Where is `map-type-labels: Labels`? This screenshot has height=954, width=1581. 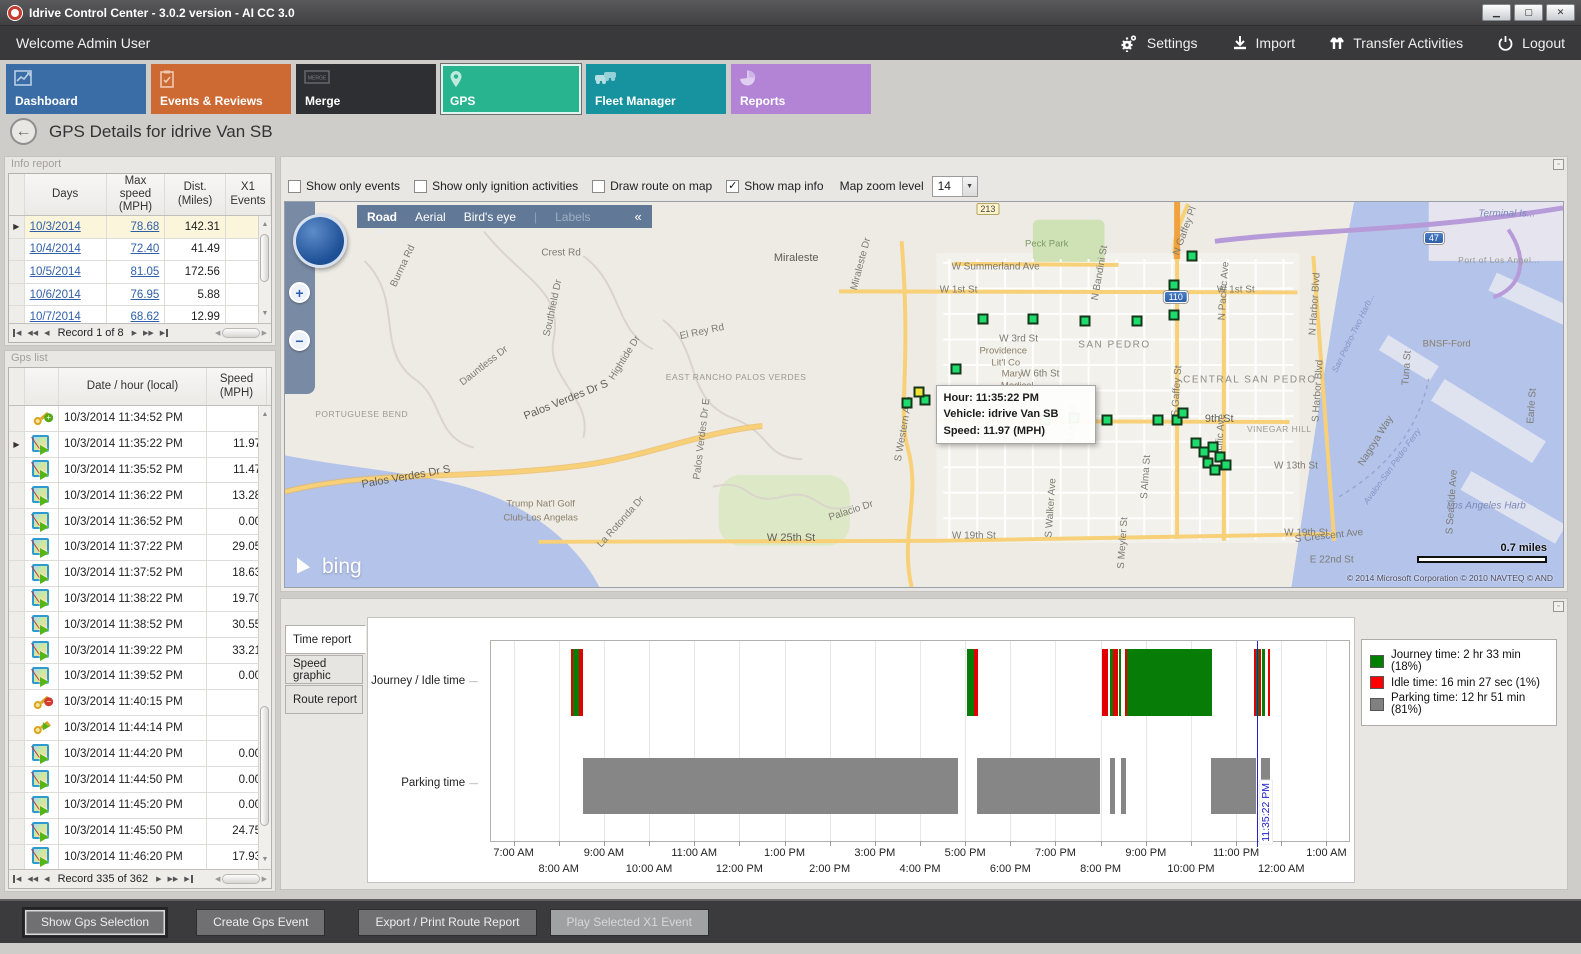 map-type-labels: Labels is located at coordinates (573, 216).